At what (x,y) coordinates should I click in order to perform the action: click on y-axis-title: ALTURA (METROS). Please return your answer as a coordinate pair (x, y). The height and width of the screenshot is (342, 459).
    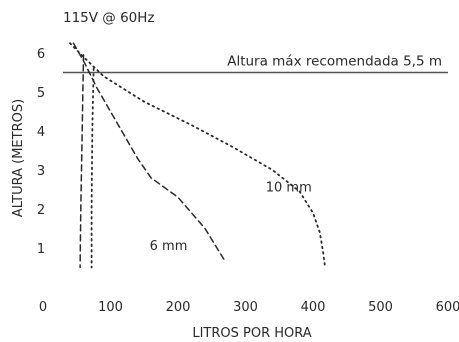
    Looking at the image, I should click on (18, 158).